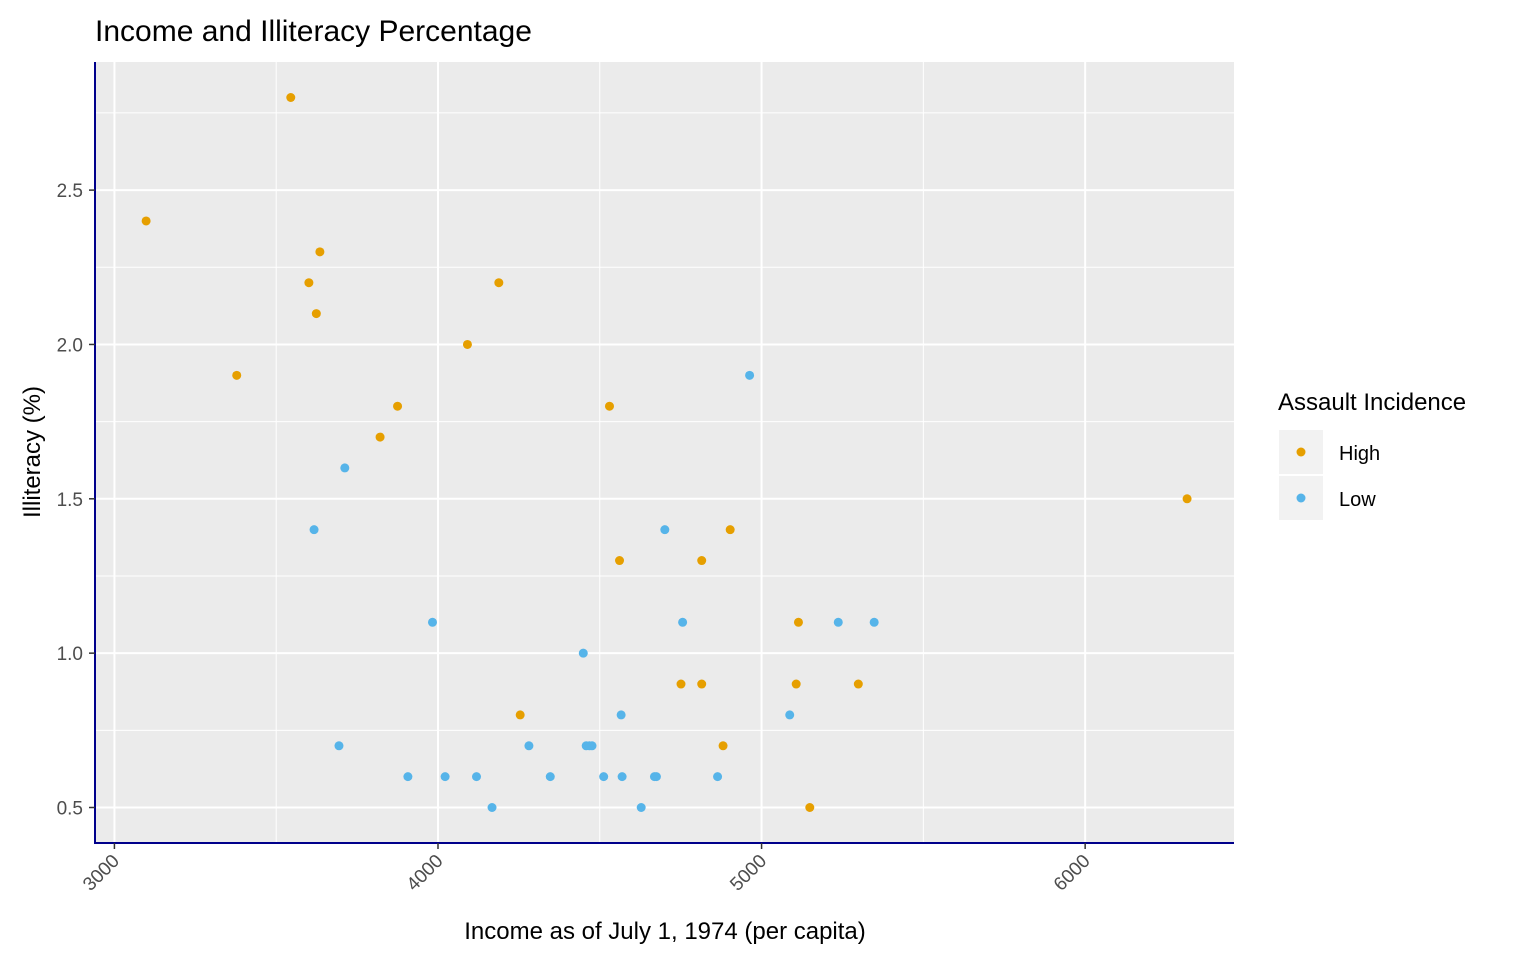 Image resolution: width=1536 pixels, height=960 pixels. Describe the element at coordinates (70, 809) in the screenshot. I see `y-tick-label: 0.5` at that location.